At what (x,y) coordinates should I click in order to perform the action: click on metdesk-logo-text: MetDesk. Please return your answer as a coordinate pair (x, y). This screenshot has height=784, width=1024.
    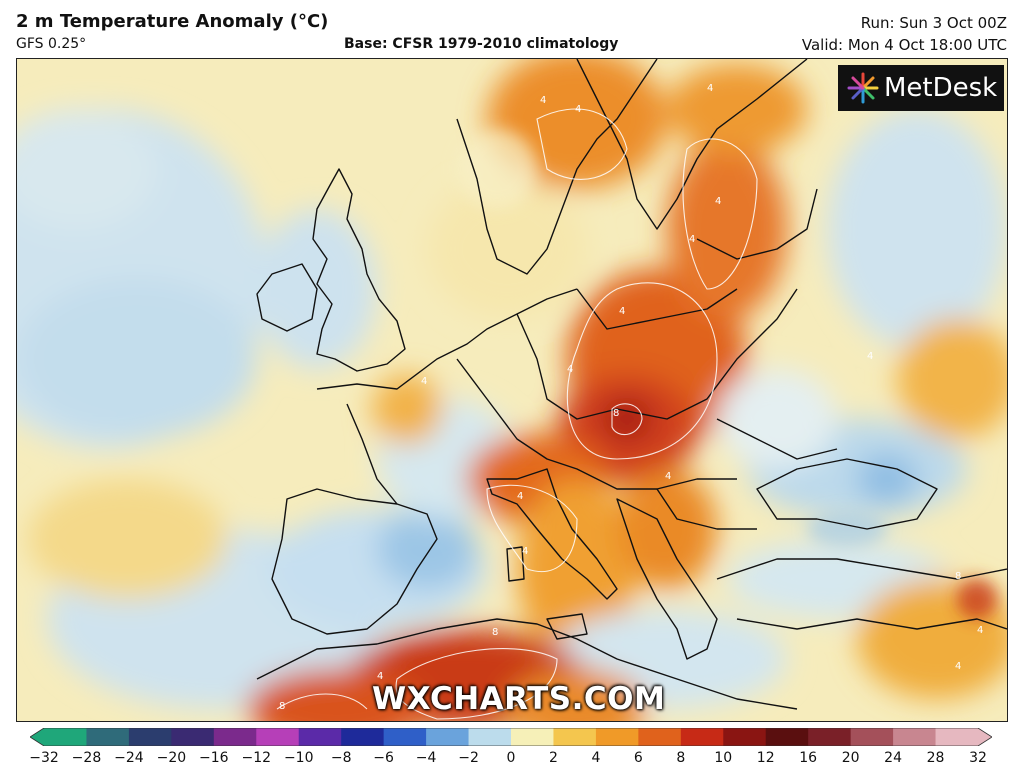
    Looking at the image, I should click on (941, 88).